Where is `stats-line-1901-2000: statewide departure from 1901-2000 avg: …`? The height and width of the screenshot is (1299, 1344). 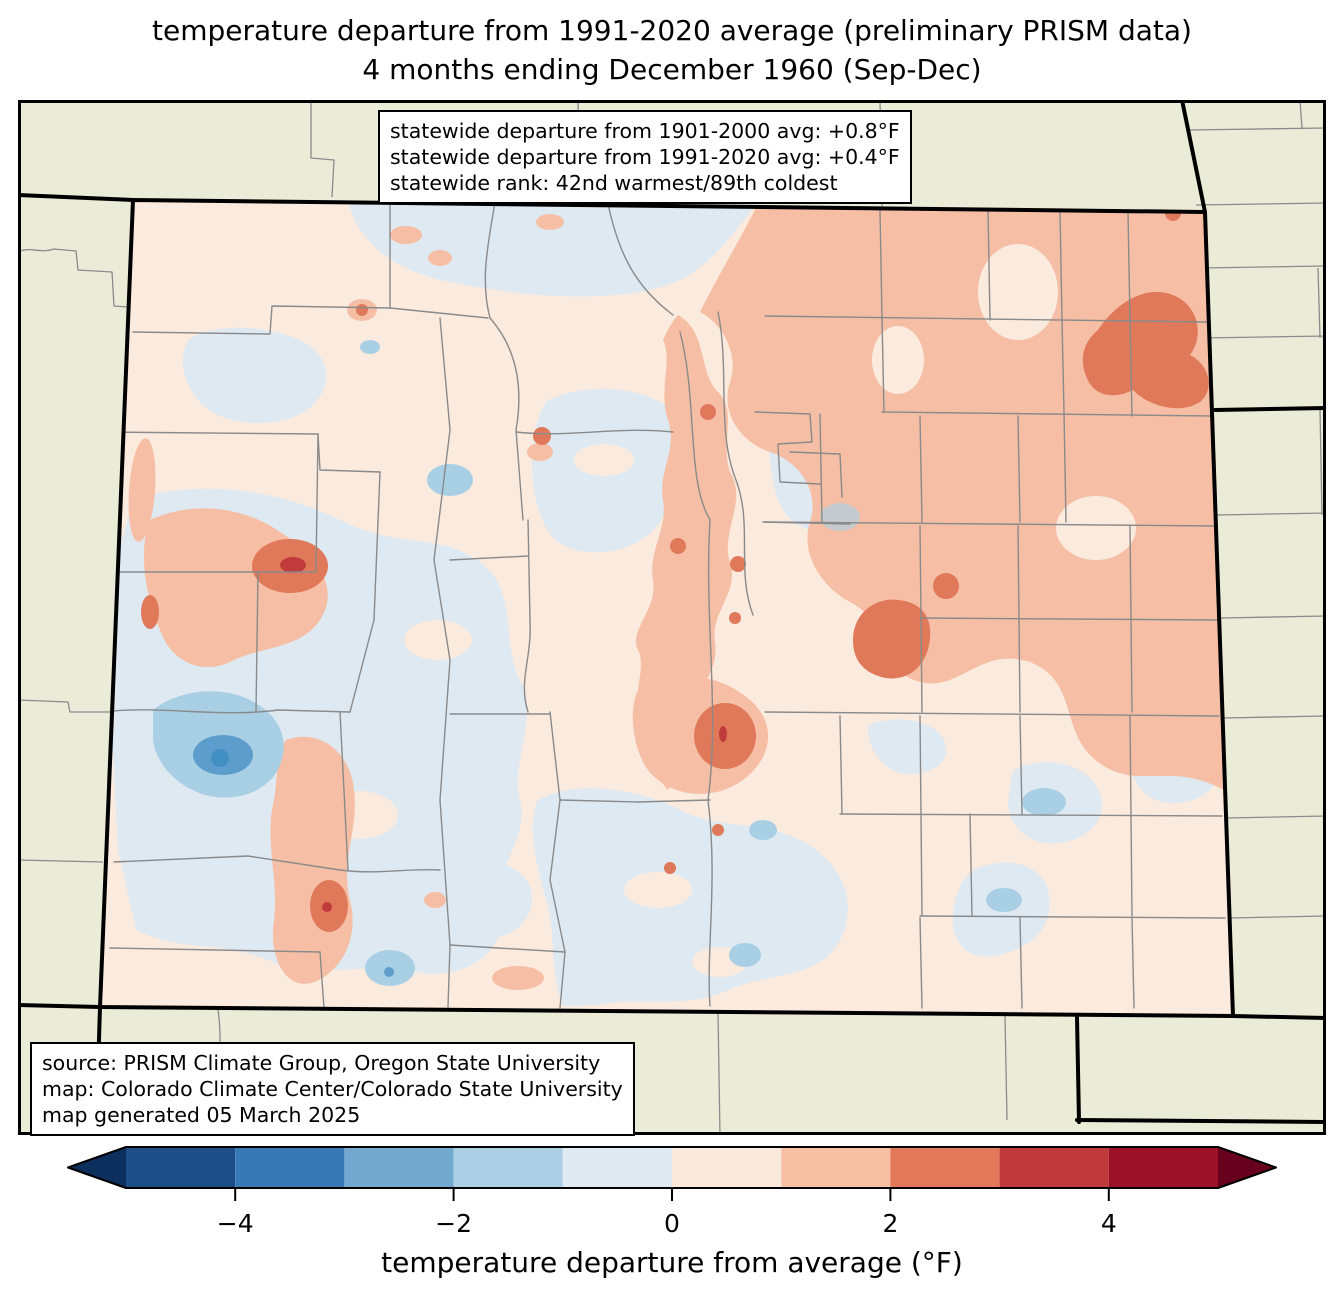 stats-line-1901-2000: statewide departure from 1901-2000 avg: … is located at coordinates (645, 131).